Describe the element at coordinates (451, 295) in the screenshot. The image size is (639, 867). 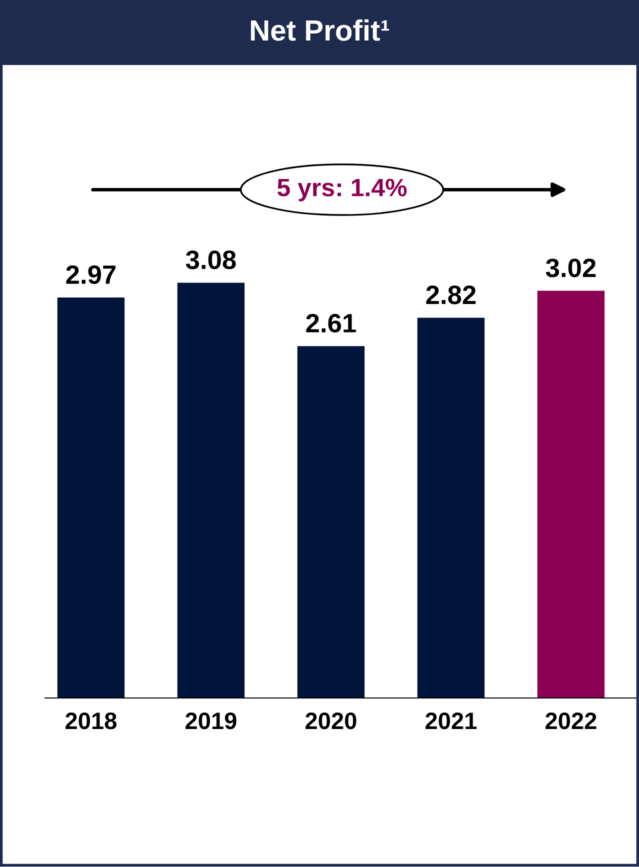
I see `data-label: 2.82` at that location.